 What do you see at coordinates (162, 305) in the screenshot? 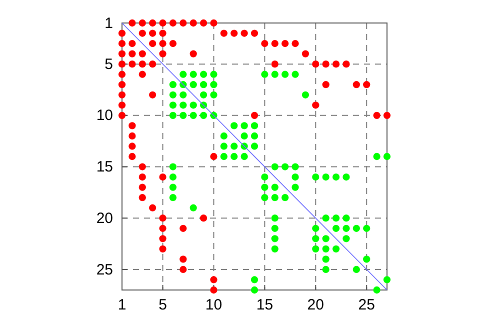
I see `x-tick-label: 5` at bounding box center [162, 305].